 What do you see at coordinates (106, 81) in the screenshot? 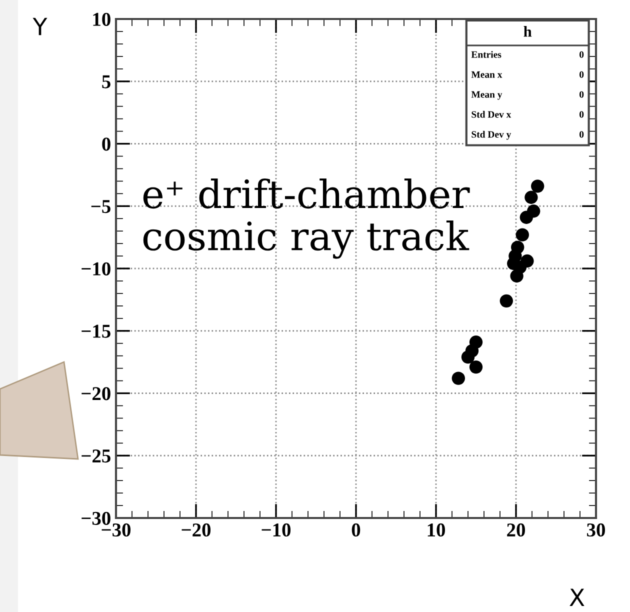
I see `y-tick-label: 5` at bounding box center [106, 81].